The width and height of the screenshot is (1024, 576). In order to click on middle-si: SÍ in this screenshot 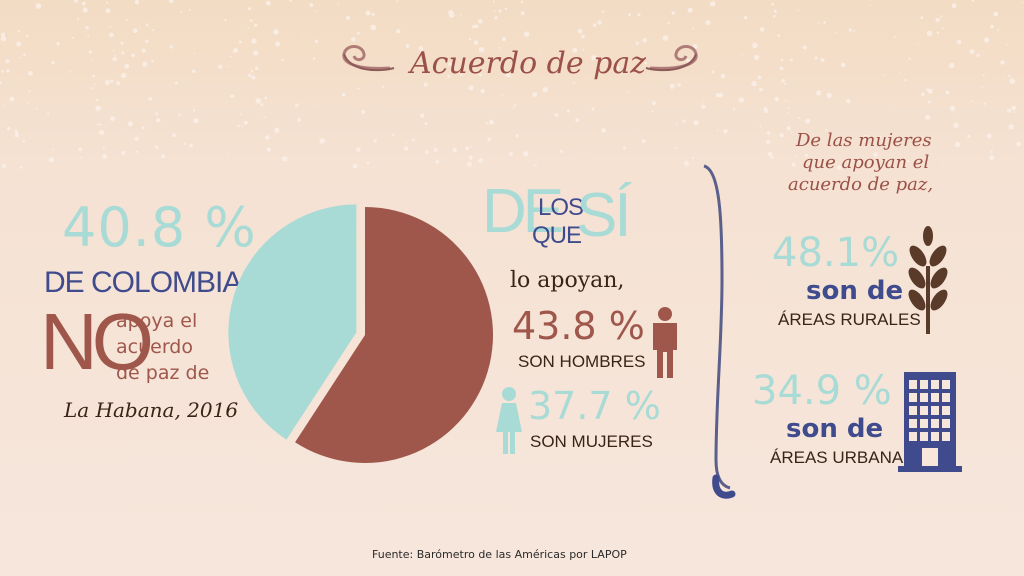, I will do `click(604, 215)`.